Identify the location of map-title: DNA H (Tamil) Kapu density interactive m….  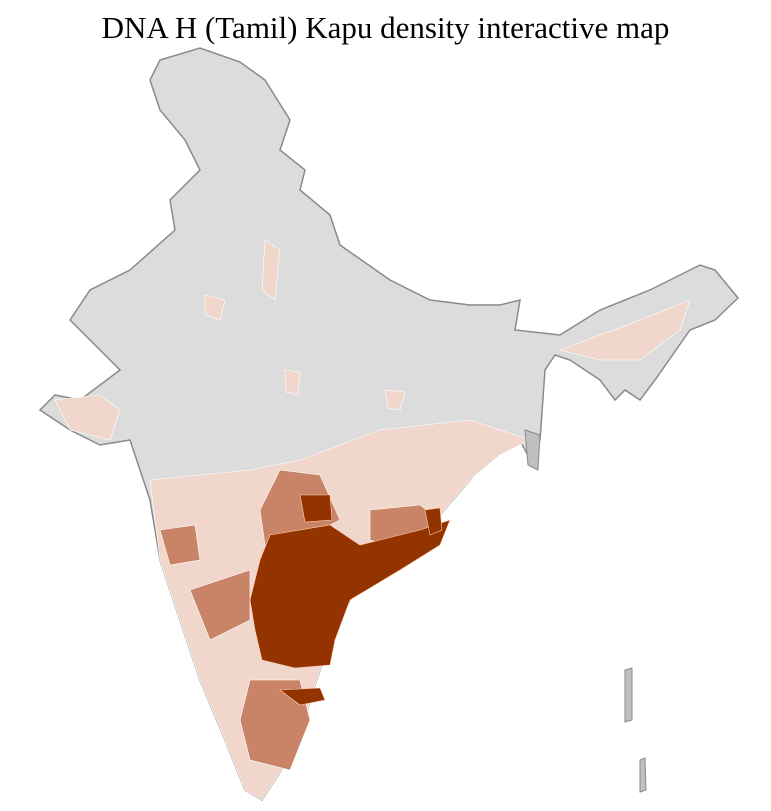
(385, 27).